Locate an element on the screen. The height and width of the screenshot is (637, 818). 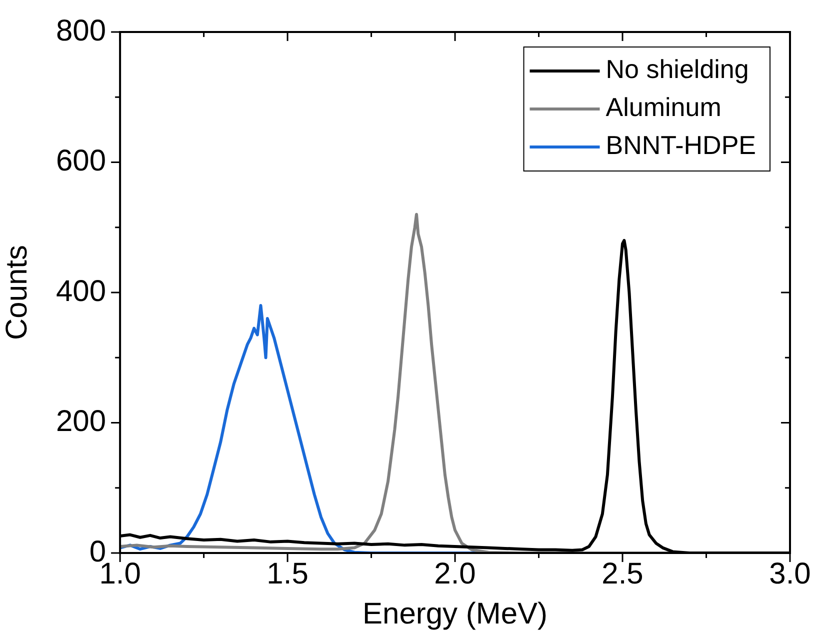
legend-label: BNNT-HDPE is located at coordinates (681, 145).